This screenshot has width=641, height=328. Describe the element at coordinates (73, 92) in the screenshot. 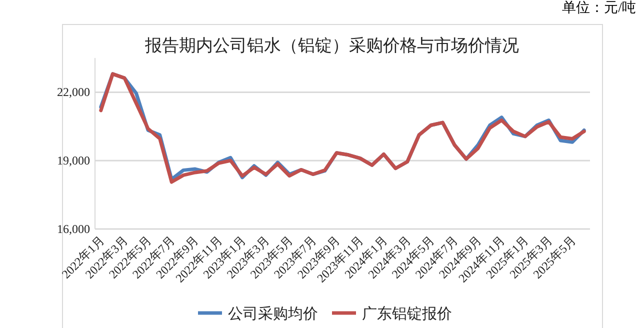

I see `y-tick-label: 22,000` at that location.